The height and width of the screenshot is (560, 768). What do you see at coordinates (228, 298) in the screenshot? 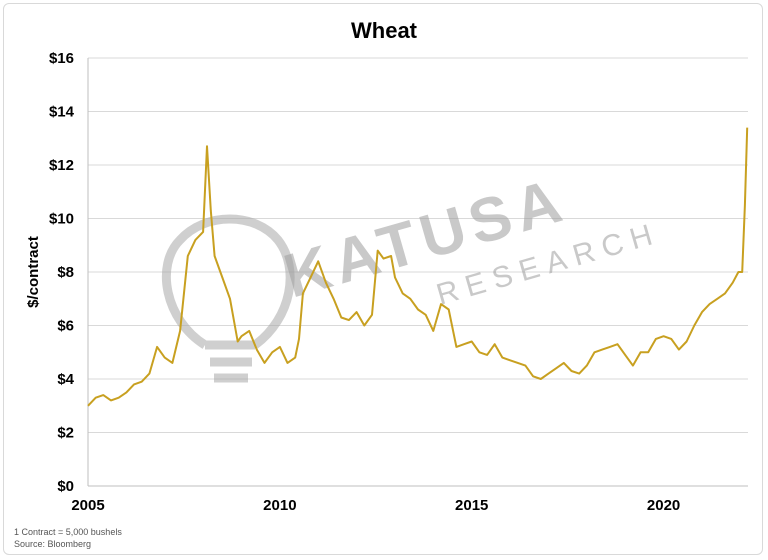
I see `lightbulb-logo-icon` at bounding box center [228, 298].